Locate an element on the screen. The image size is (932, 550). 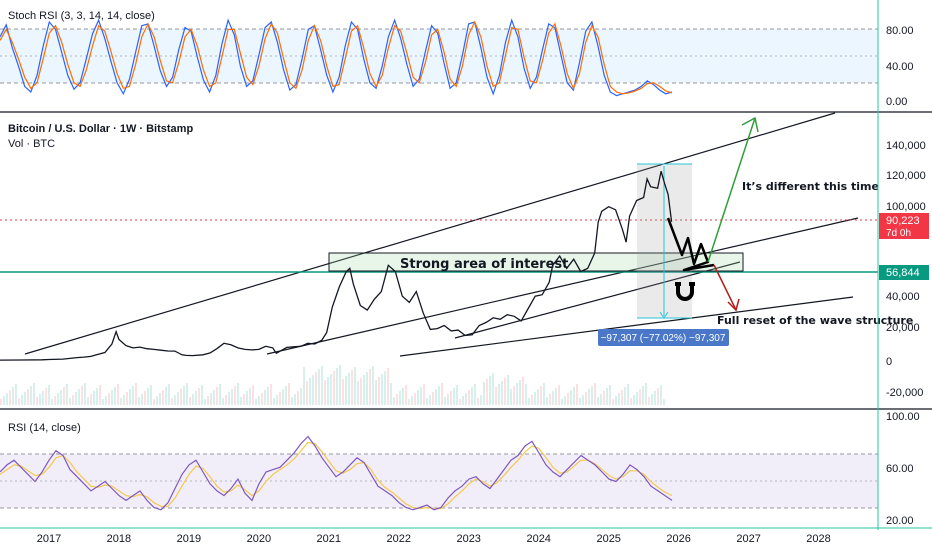
bullish-label: It’s different this time is located at coordinates (810, 186).